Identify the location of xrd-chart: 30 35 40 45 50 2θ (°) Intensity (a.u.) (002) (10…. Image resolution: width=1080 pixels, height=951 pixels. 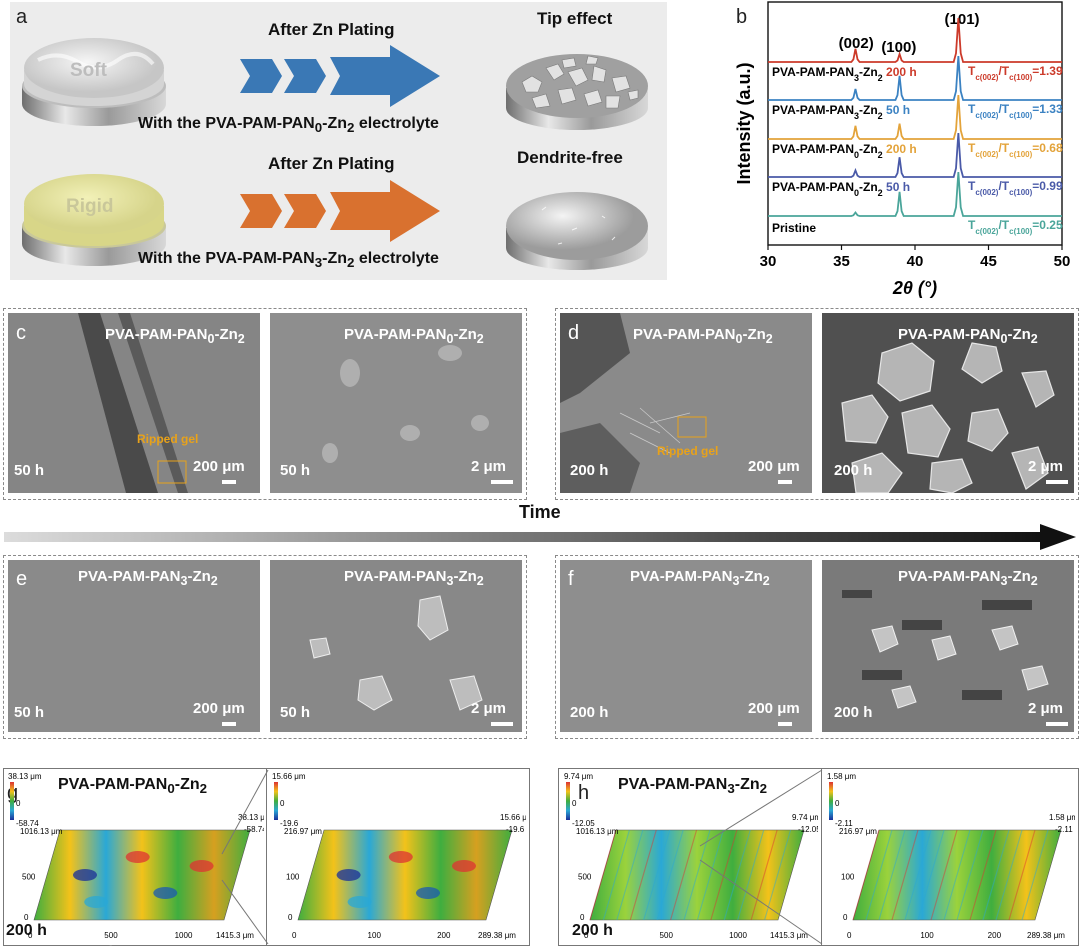
(902, 149).